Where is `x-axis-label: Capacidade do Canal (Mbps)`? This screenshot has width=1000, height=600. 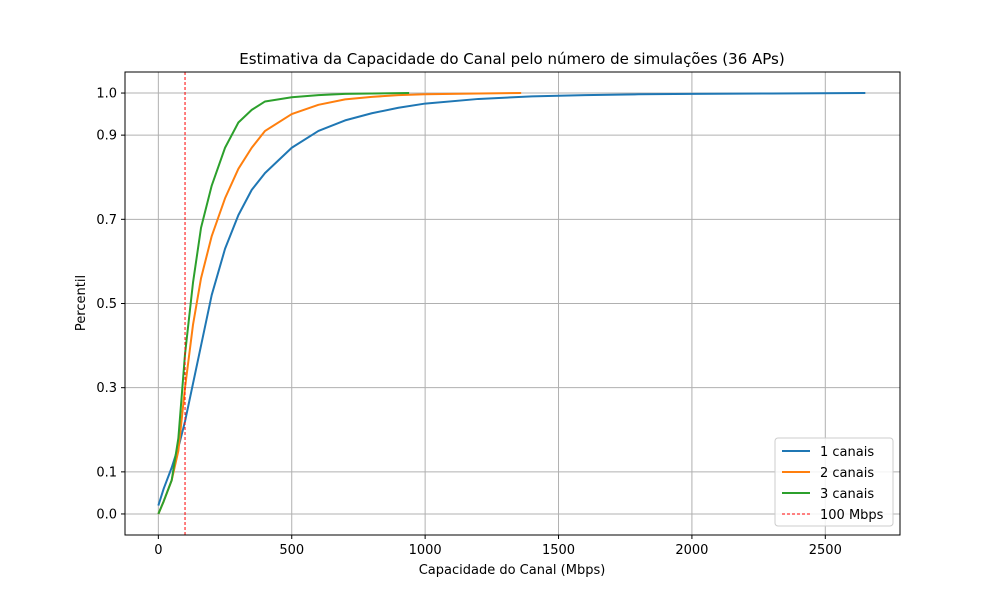
x-axis-label: Capacidade do Canal (Mbps) is located at coordinates (512, 570).